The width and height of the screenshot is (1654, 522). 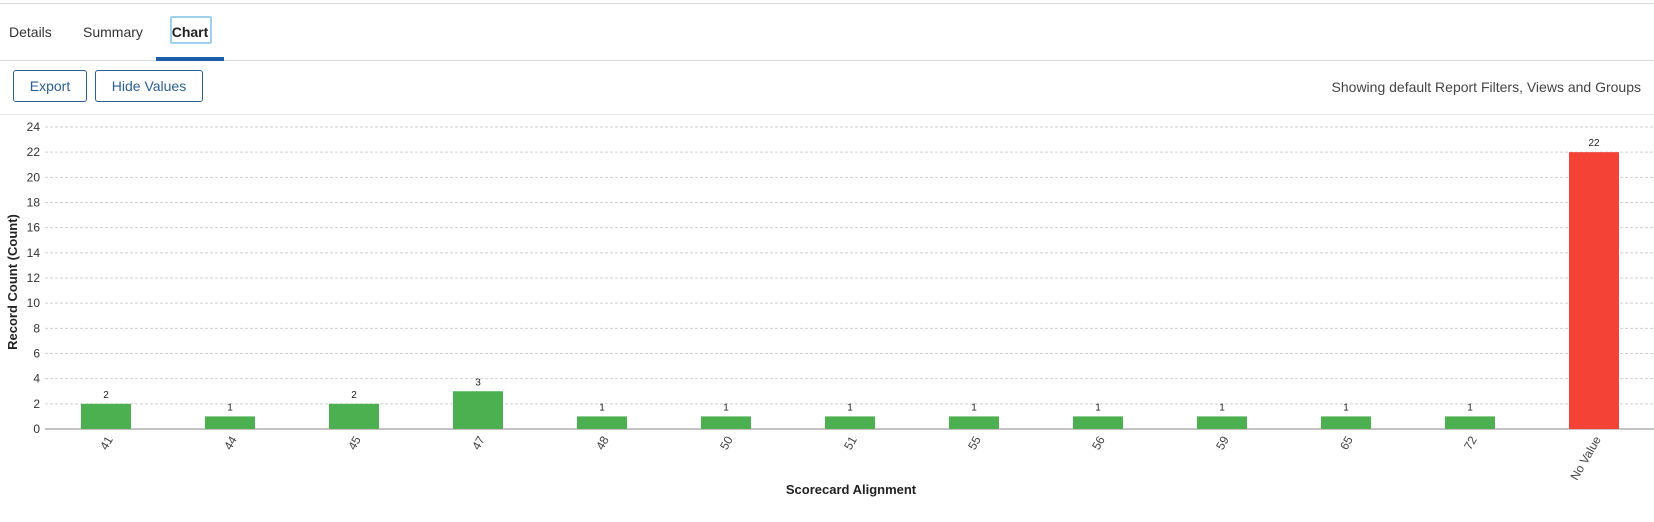 I want to click on tab-chart-label: Chart, so click(x=190, y=32).